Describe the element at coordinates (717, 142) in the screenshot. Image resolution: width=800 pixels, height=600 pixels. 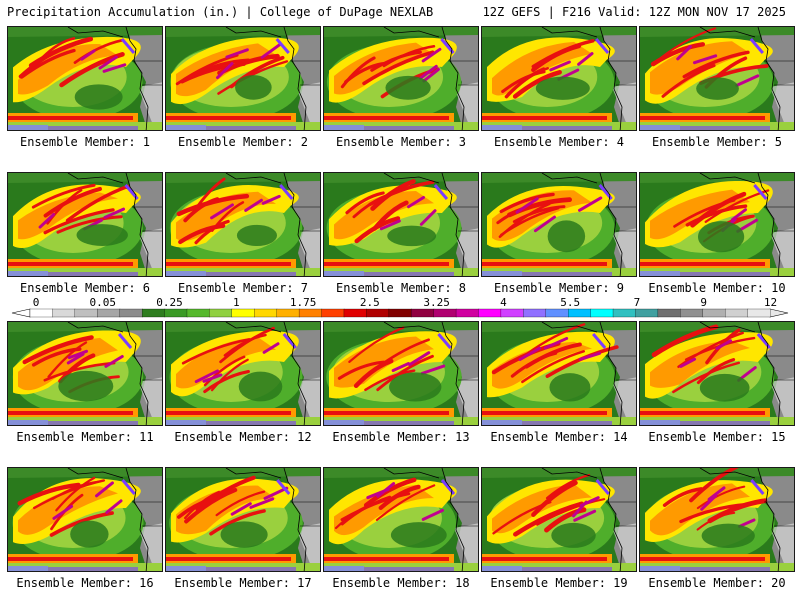
I see `ensemble-member-label: Ensemble Member: 5` at that location.